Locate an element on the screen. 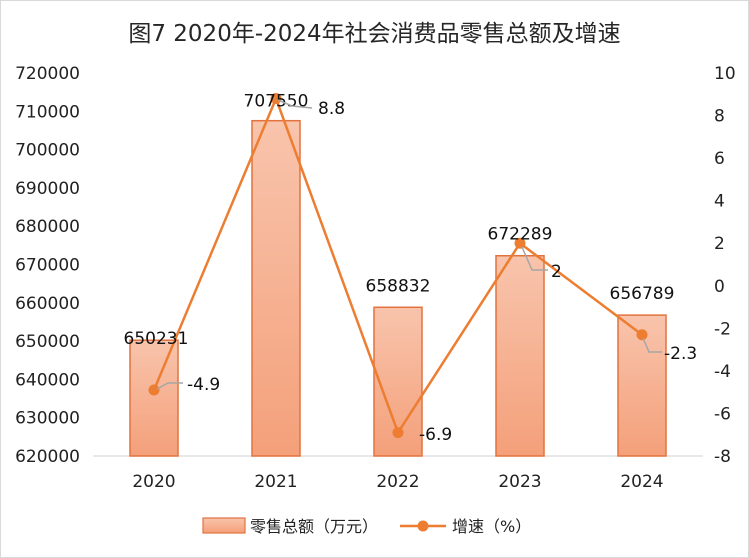 The height and width of the screenshot is (558, 749). bar-value-label: 658832 is located at coordinates (398, 286).